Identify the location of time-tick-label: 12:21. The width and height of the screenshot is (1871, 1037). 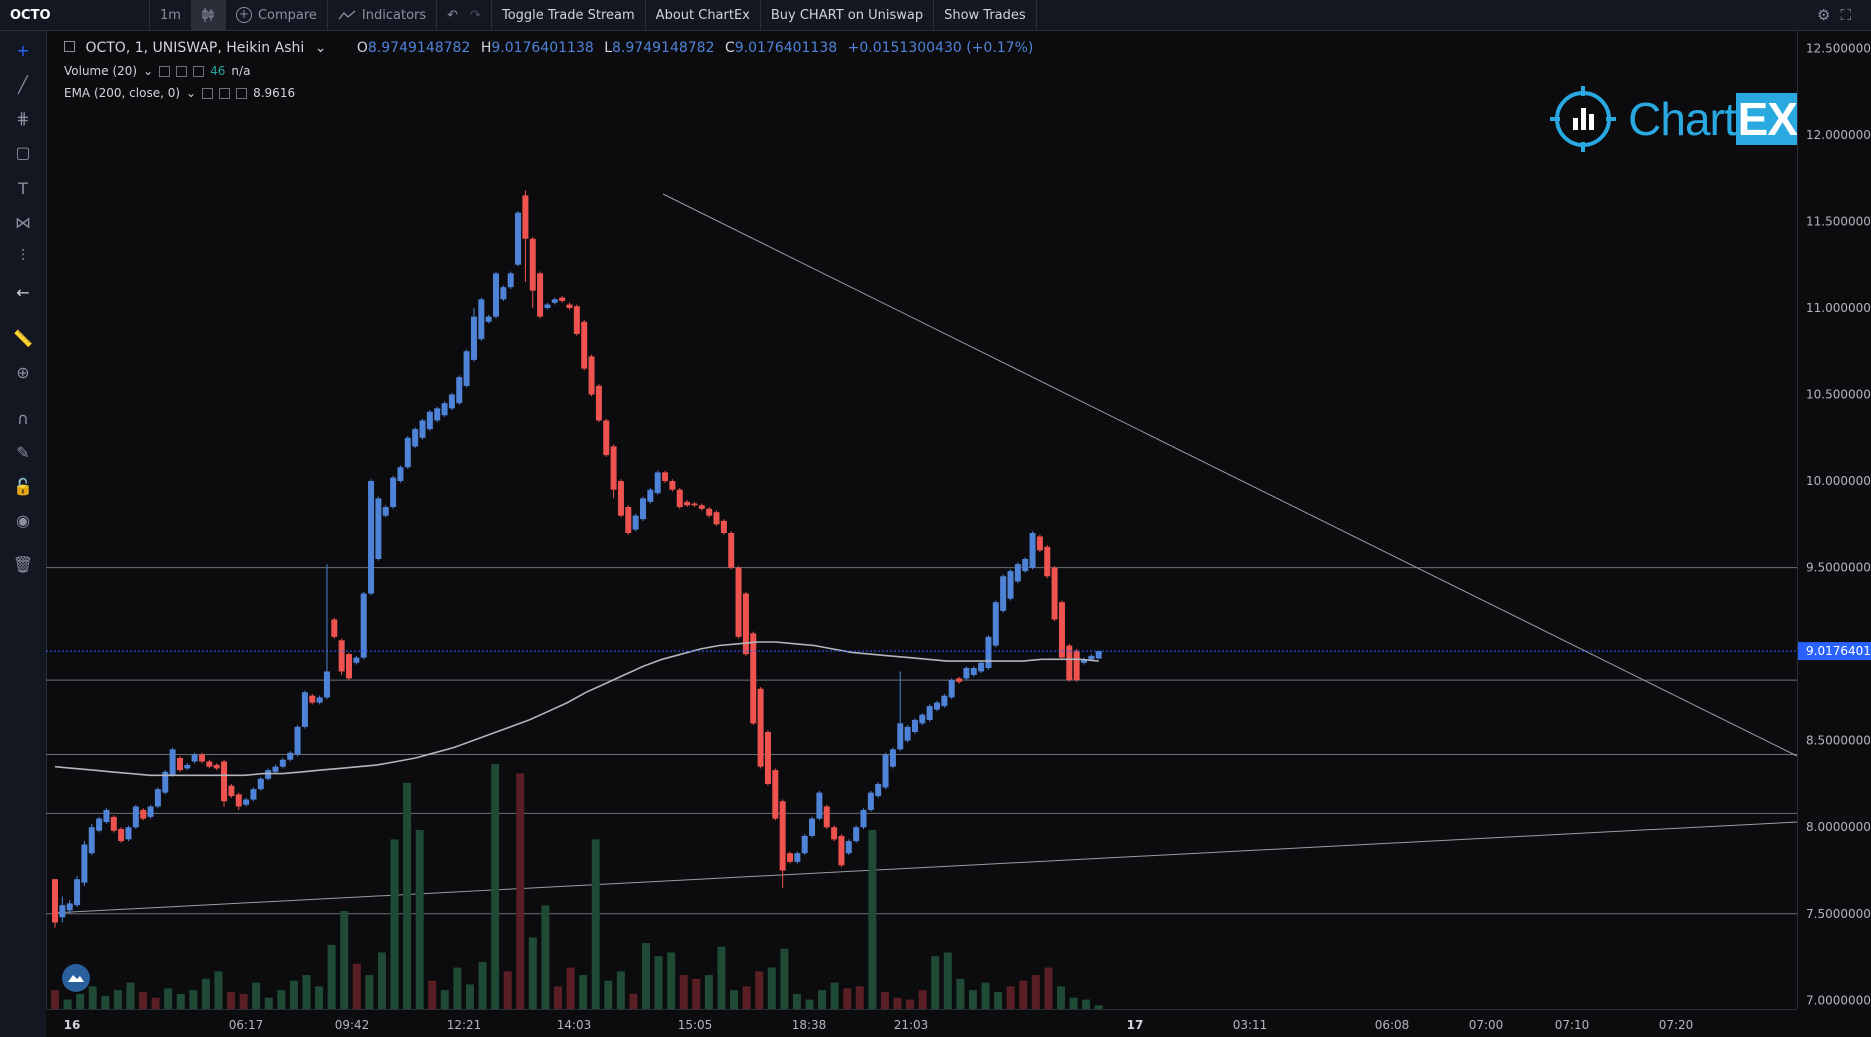
(464, 1025).